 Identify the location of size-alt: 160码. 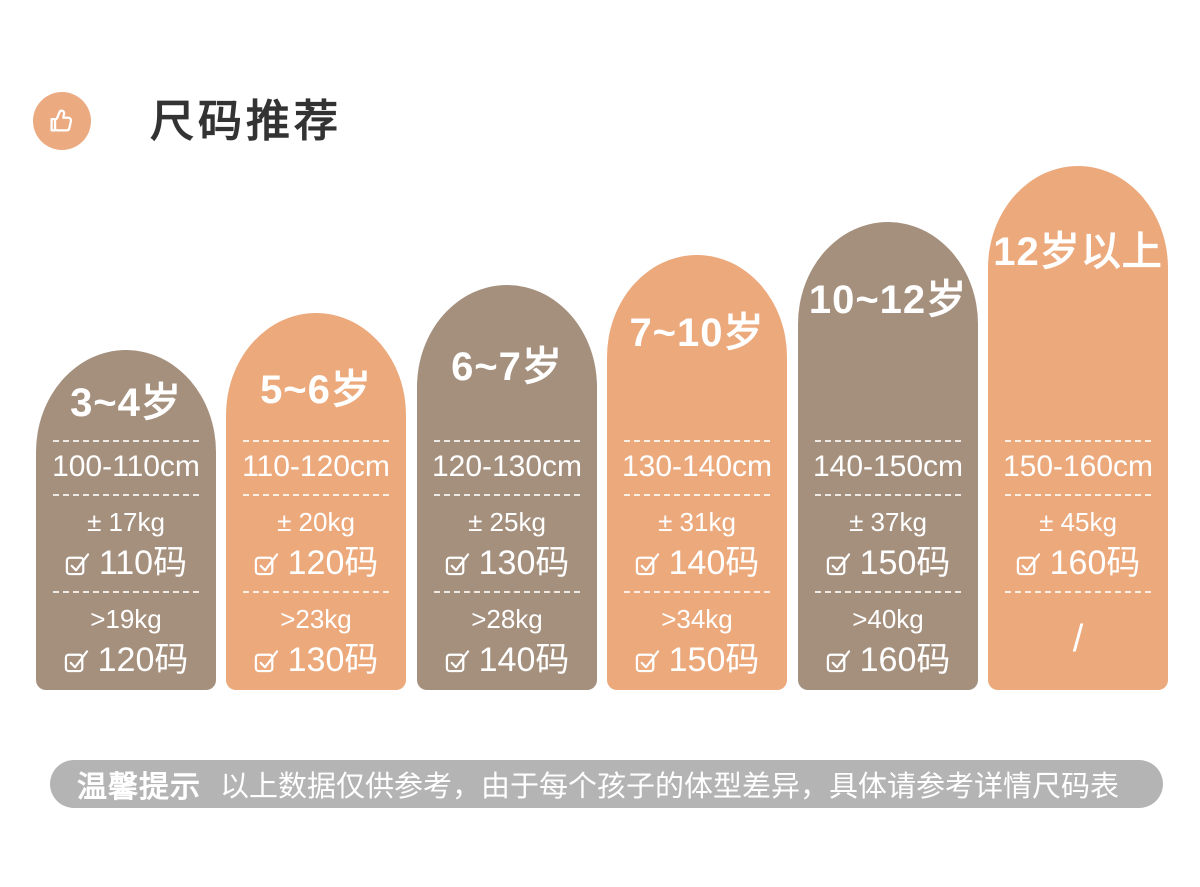
(888, 660).